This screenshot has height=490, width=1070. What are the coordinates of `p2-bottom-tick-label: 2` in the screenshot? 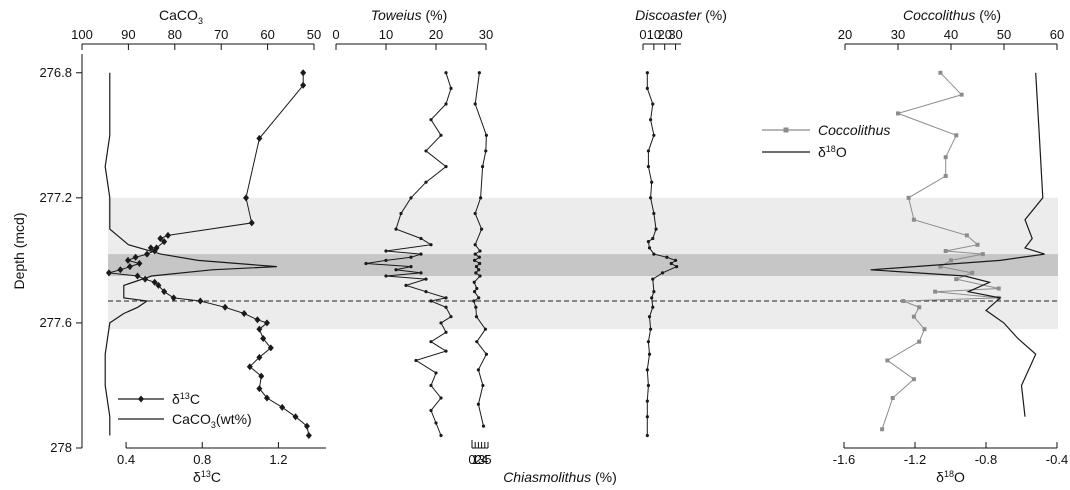 It's located at (478, 459).